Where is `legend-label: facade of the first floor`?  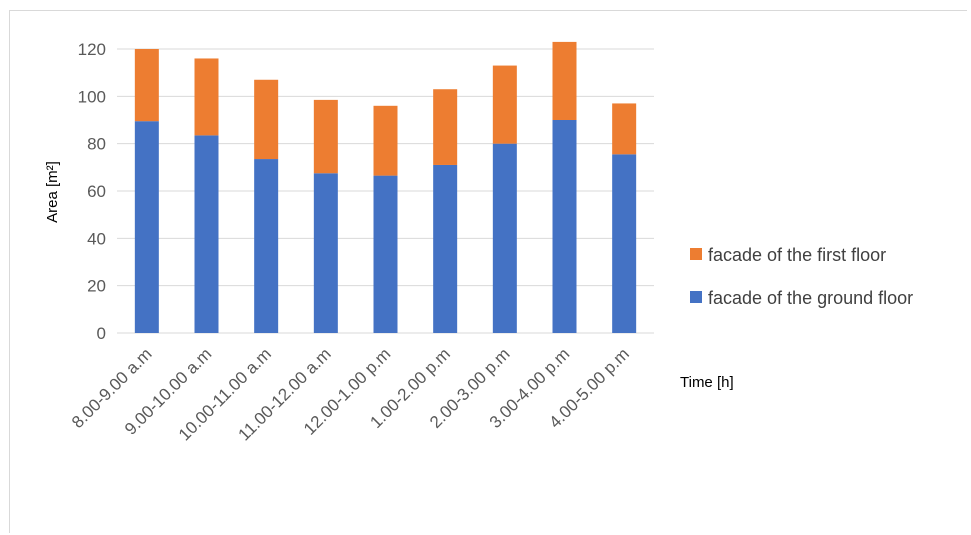 legend-label: facade of the first floor is located at coordinates (797, 255).